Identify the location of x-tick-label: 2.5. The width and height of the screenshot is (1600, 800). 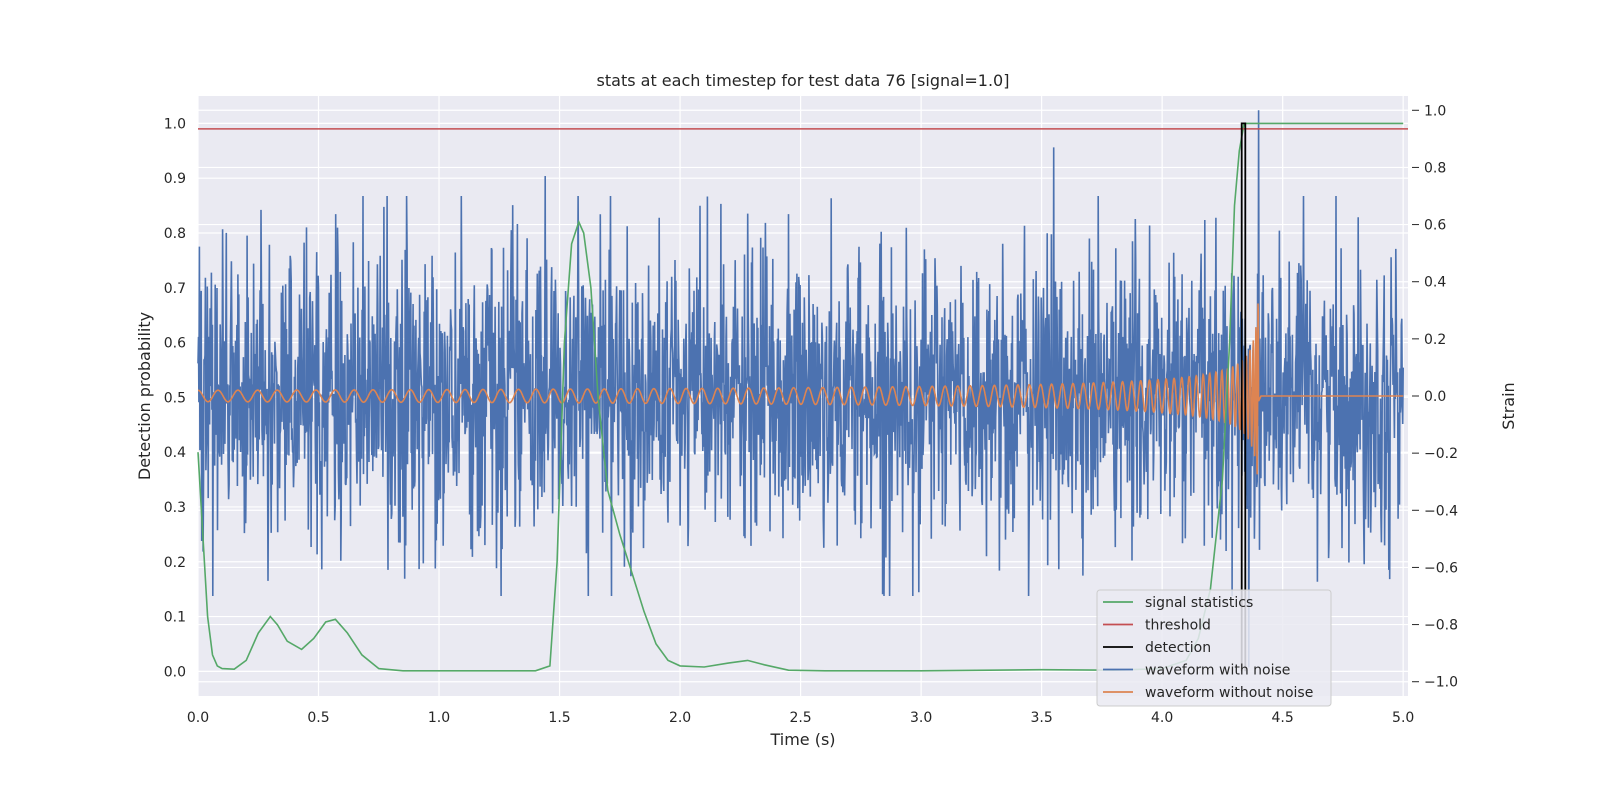
(800, 718).